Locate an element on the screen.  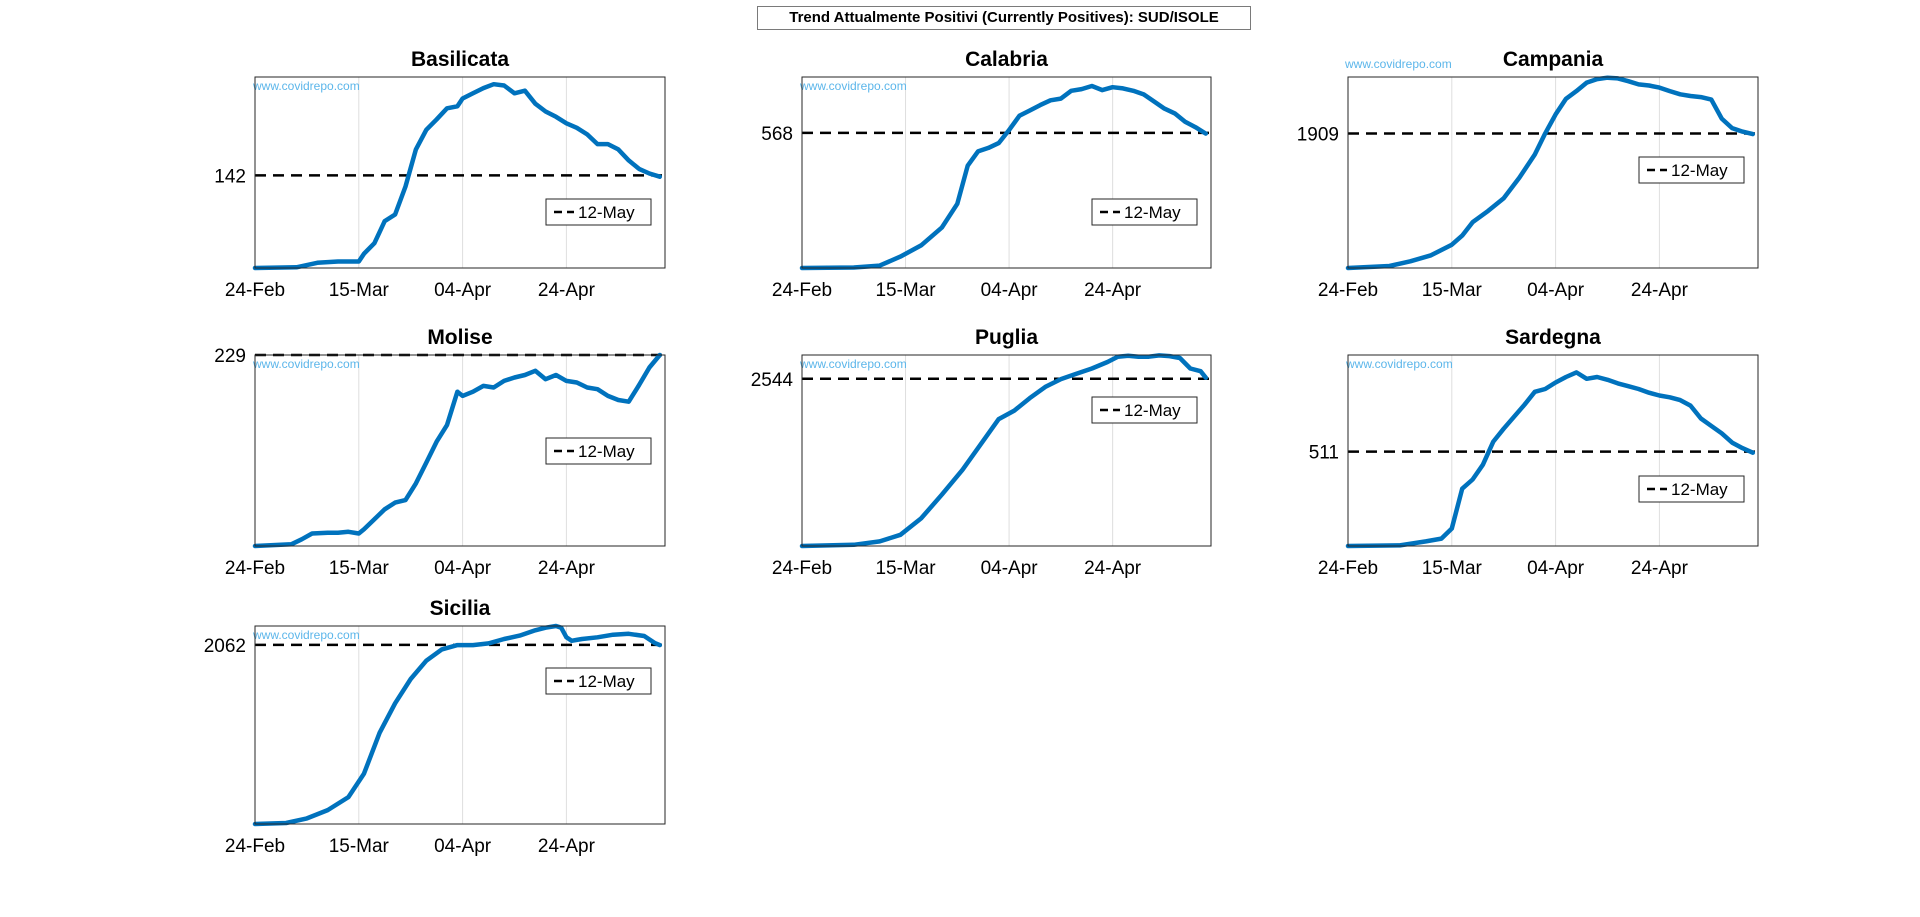
y-tick-label: 2544 is located at coordinates (772, 380).